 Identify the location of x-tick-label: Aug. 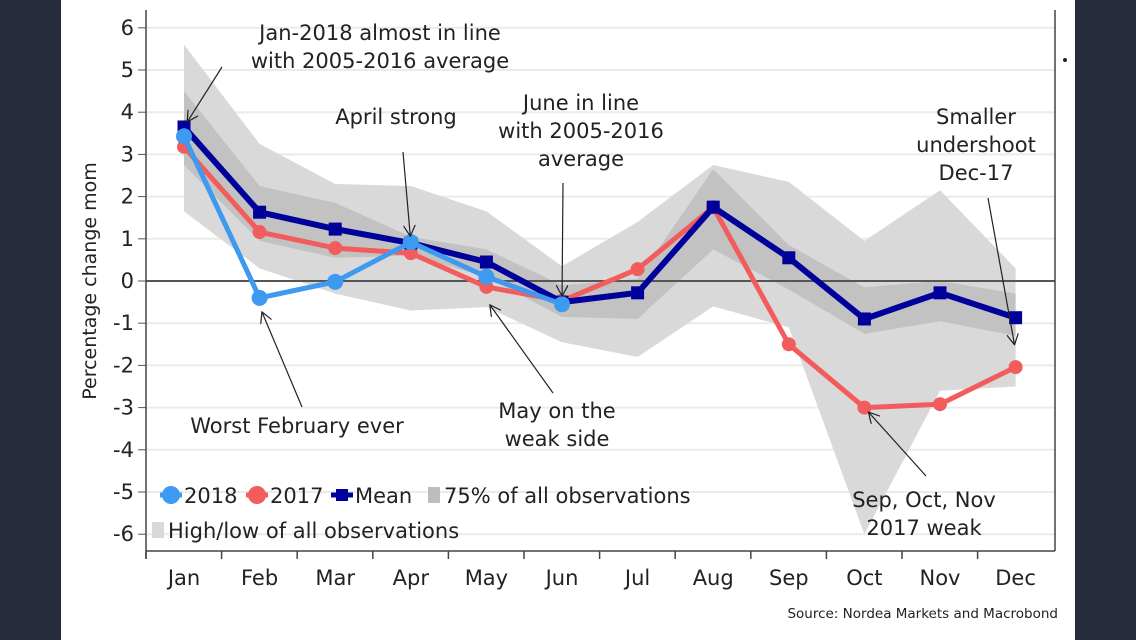
(713, 578).